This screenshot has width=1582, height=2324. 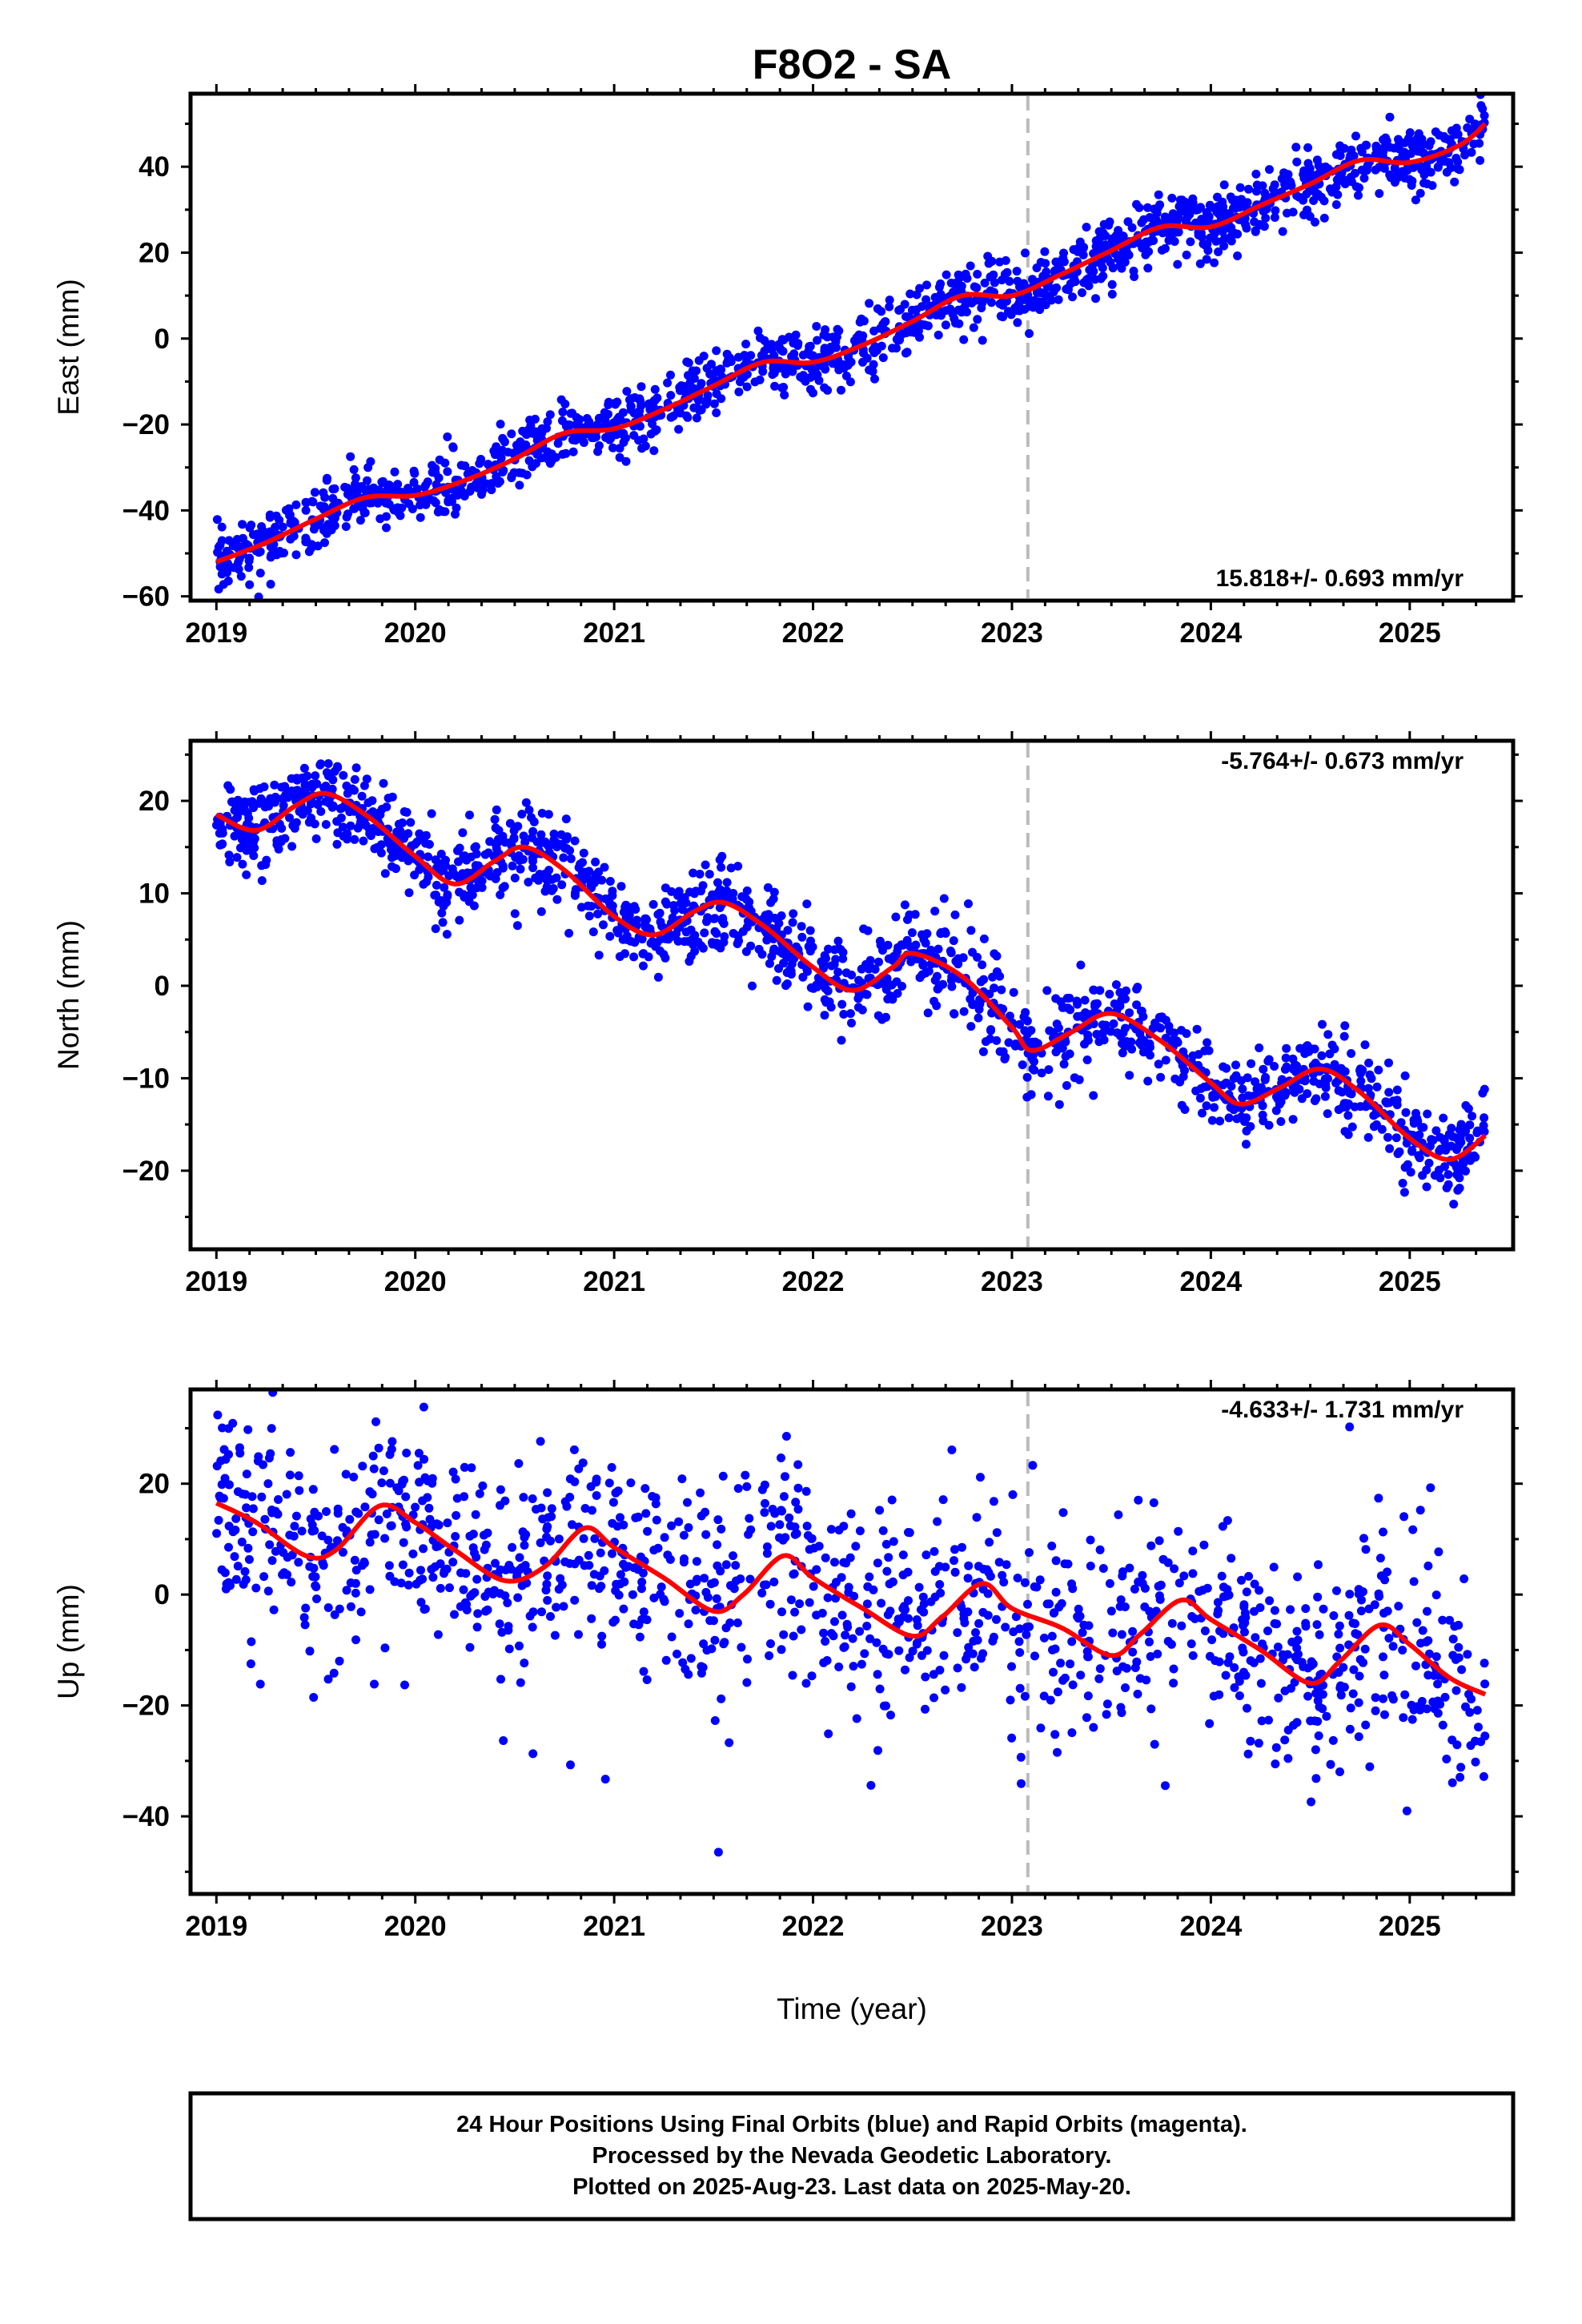 I want to click on y-tick-label: 10, so click(x=154, y=894).